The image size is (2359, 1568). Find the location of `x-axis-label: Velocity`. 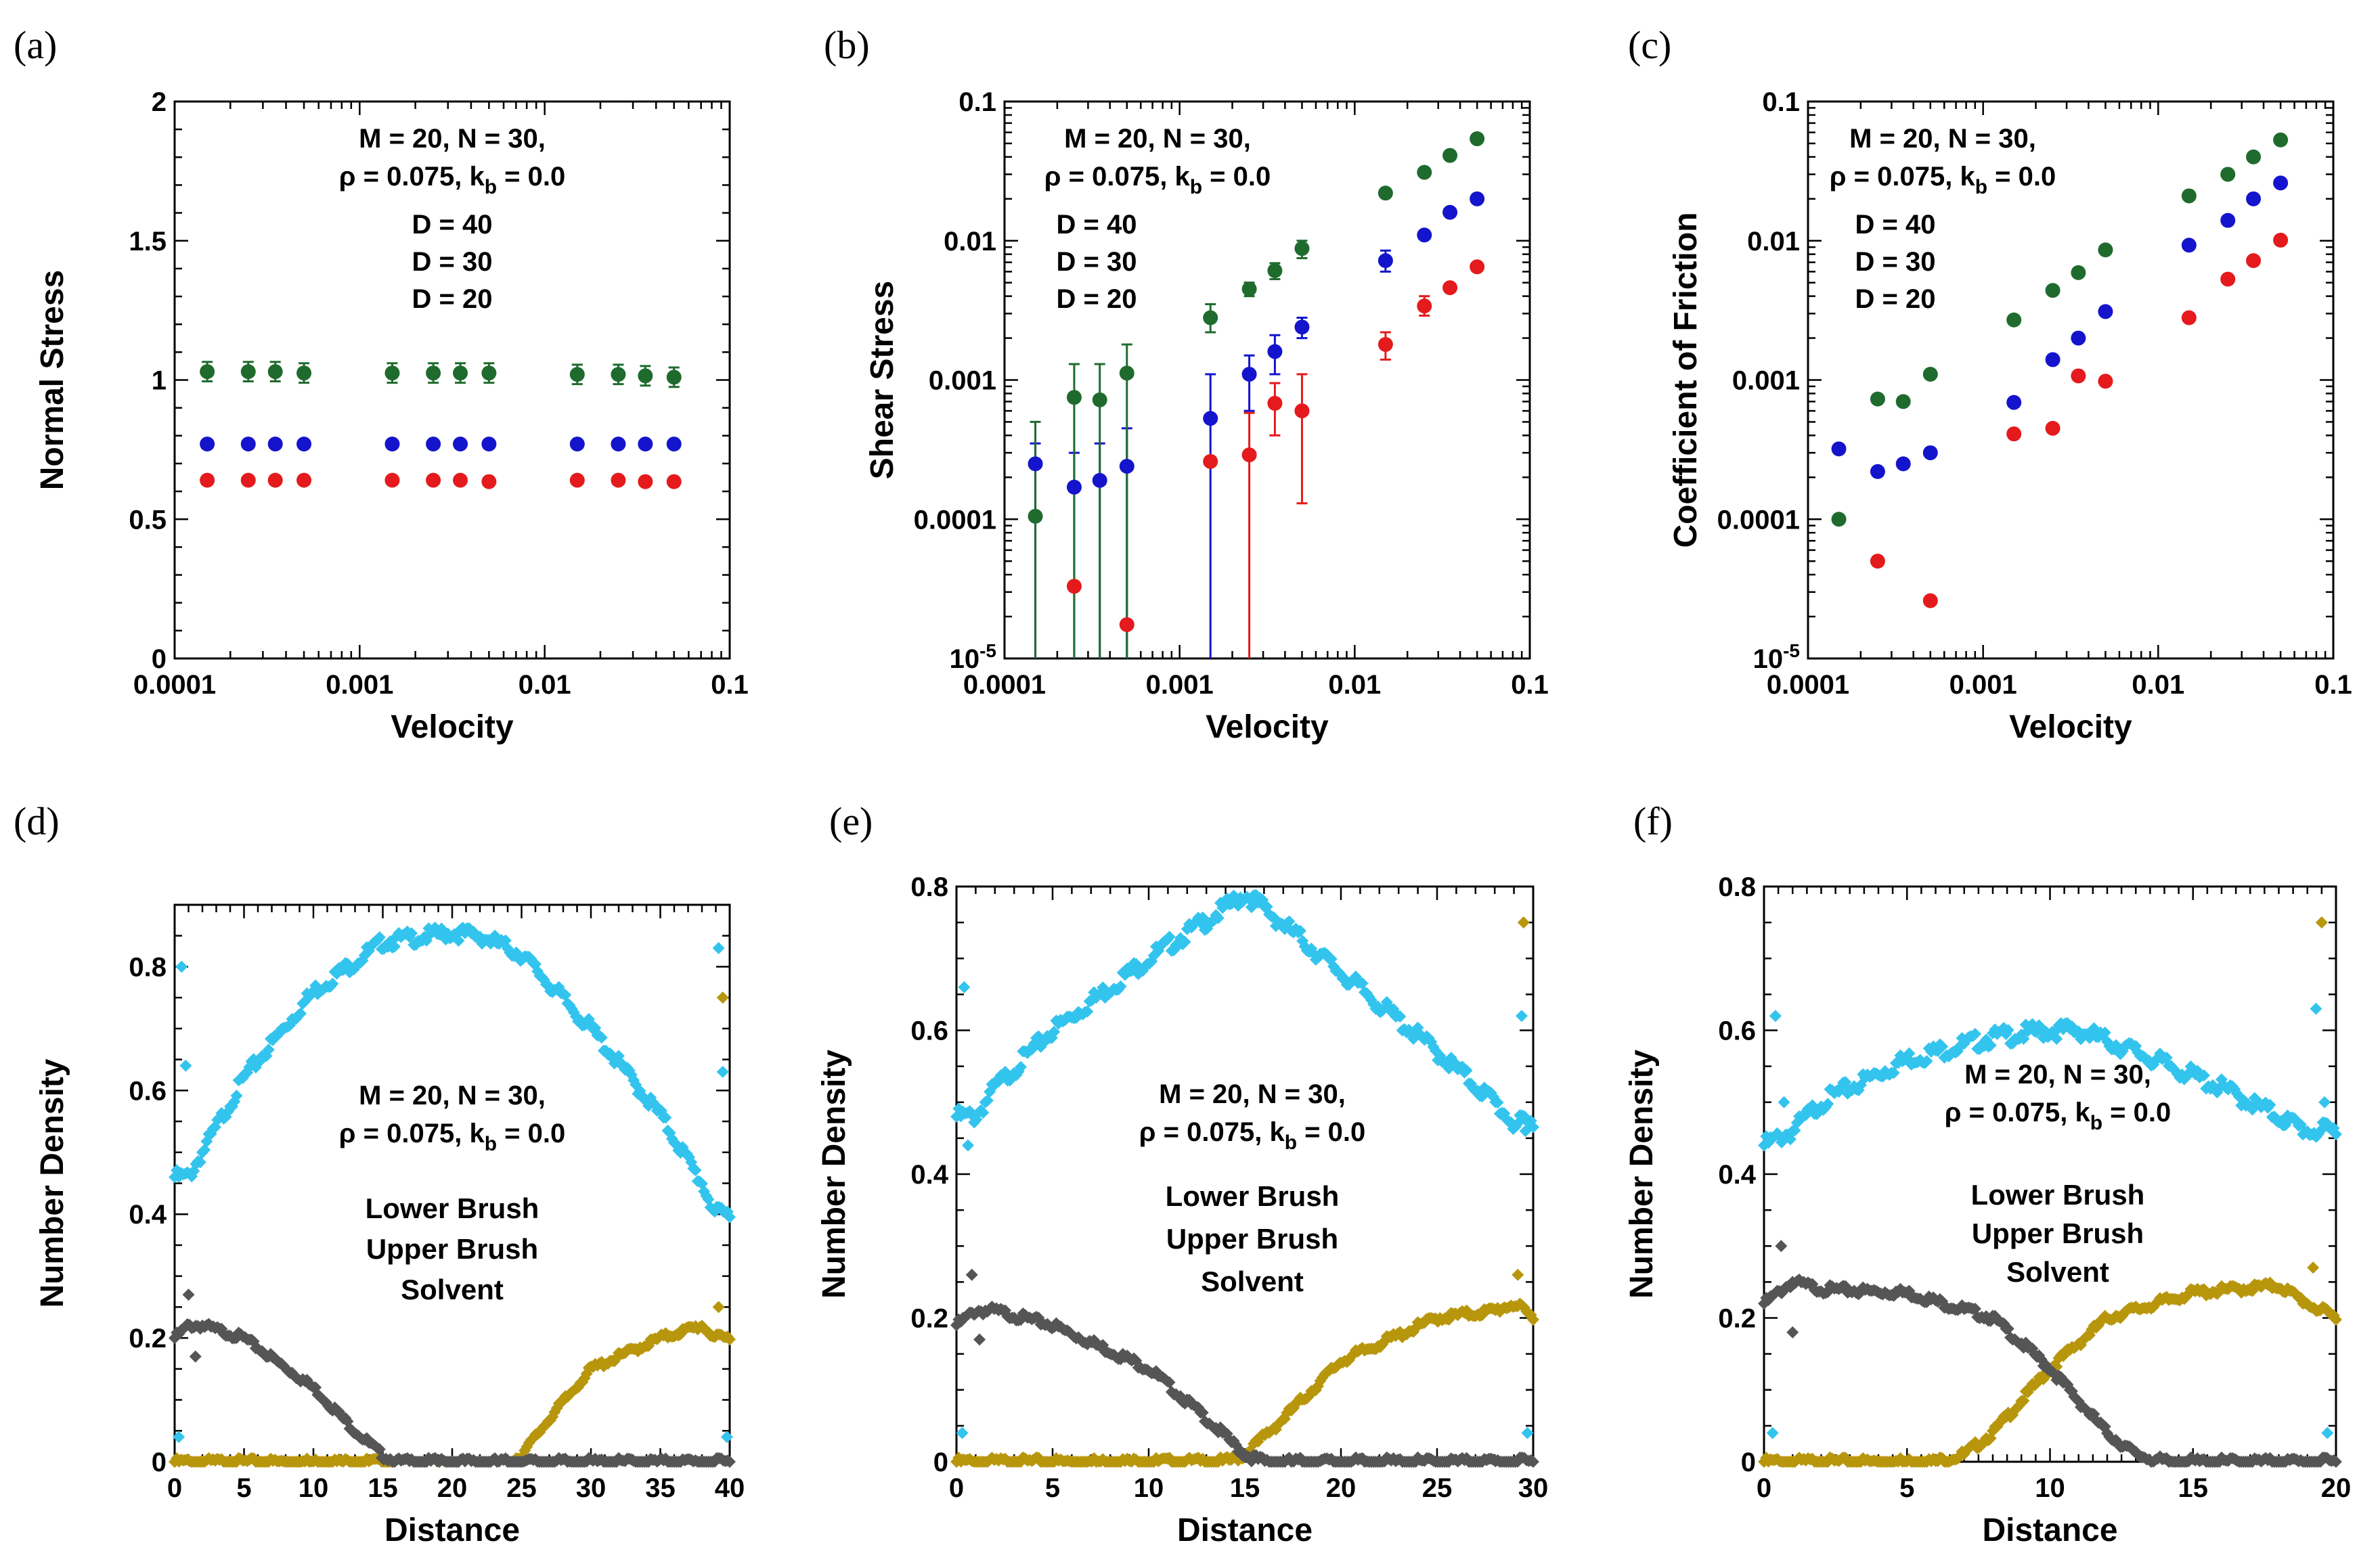

x-axis-label: Velocity is located at coordinates (2070, 727).